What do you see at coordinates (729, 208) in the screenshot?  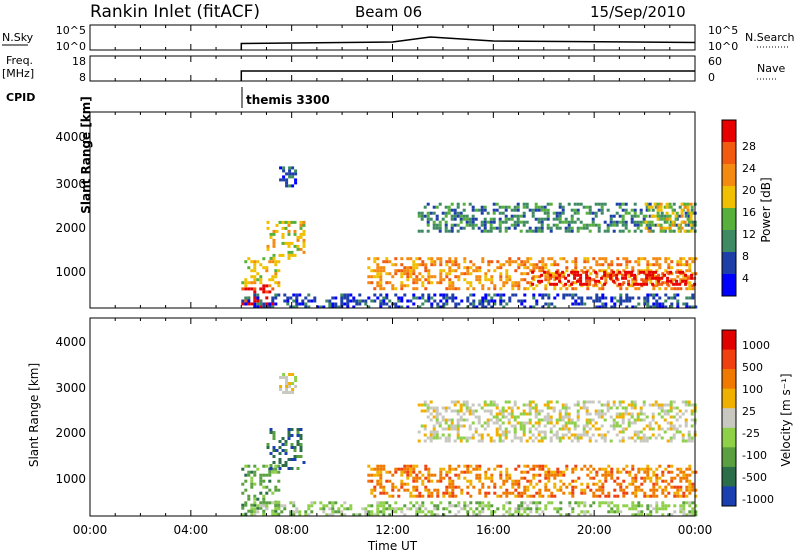 I see `power-colorbar` at bounding box center [729, 208].